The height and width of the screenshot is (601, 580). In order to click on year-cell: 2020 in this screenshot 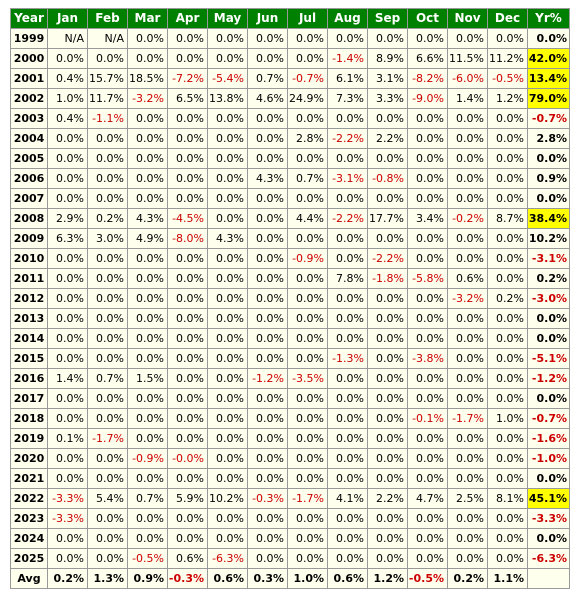, I will do `click(29, 458)`.